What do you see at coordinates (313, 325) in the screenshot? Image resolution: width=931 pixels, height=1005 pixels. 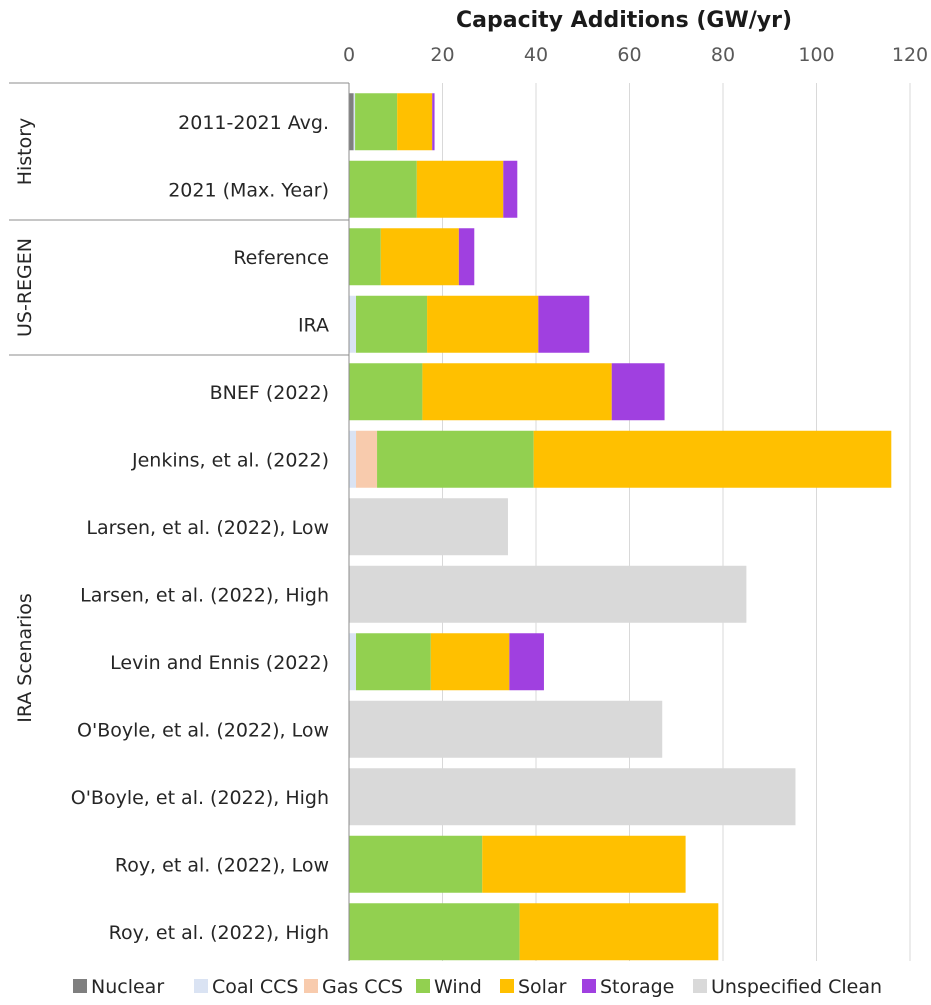 I see `category-label: IRA` at bounding box center [313, 325].